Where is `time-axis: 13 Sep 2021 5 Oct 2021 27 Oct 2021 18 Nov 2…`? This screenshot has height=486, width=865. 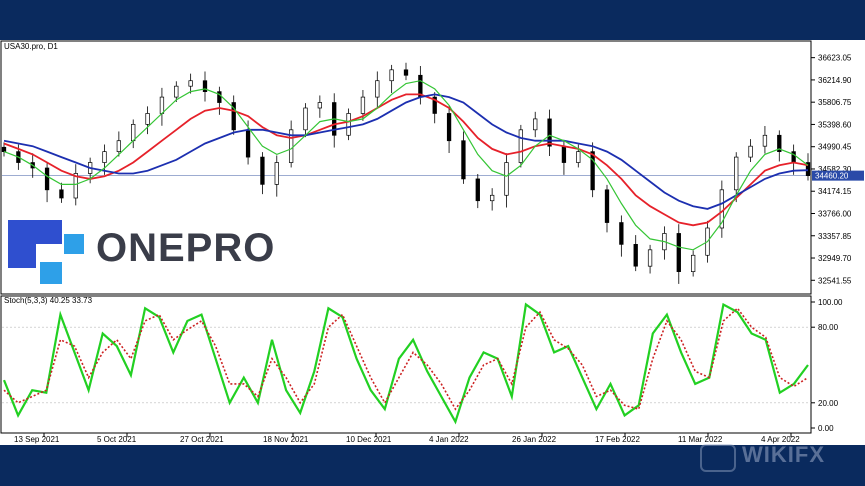 time-axis: 13 Sep 2021 5 Oct 2021 27 Oct 2021 18 Nov 2… is located at coordinates (407, 438).